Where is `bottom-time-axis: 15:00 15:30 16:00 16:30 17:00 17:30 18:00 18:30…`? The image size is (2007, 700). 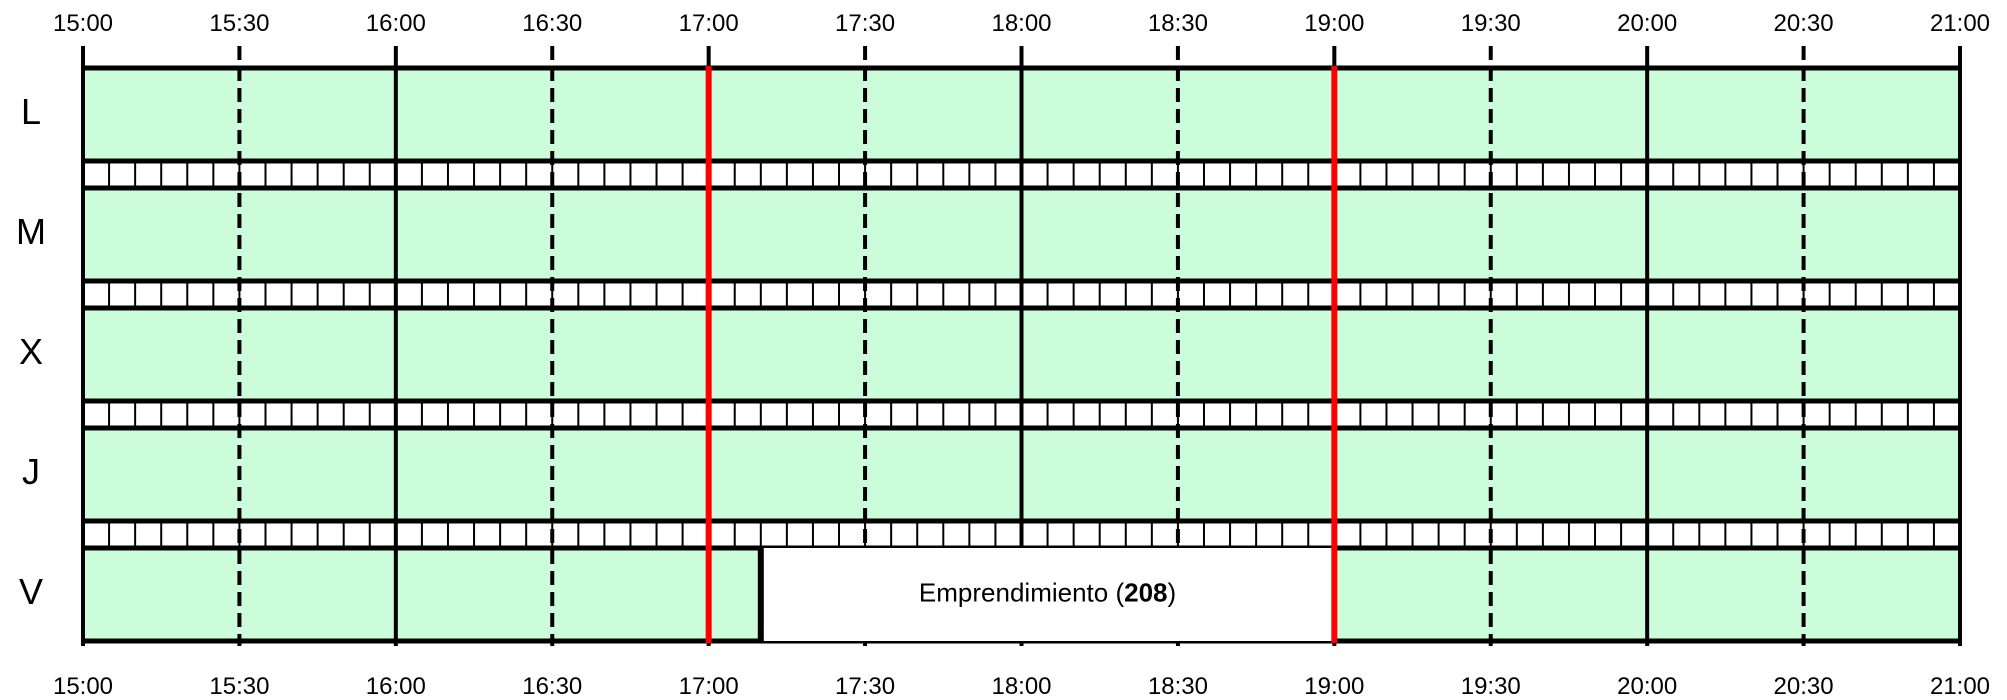
bottom-time-axis: 15:00 15:30 16:00 16:30 17:00 17:30 18:00 18:30… is located at coordinates (1021, 686).